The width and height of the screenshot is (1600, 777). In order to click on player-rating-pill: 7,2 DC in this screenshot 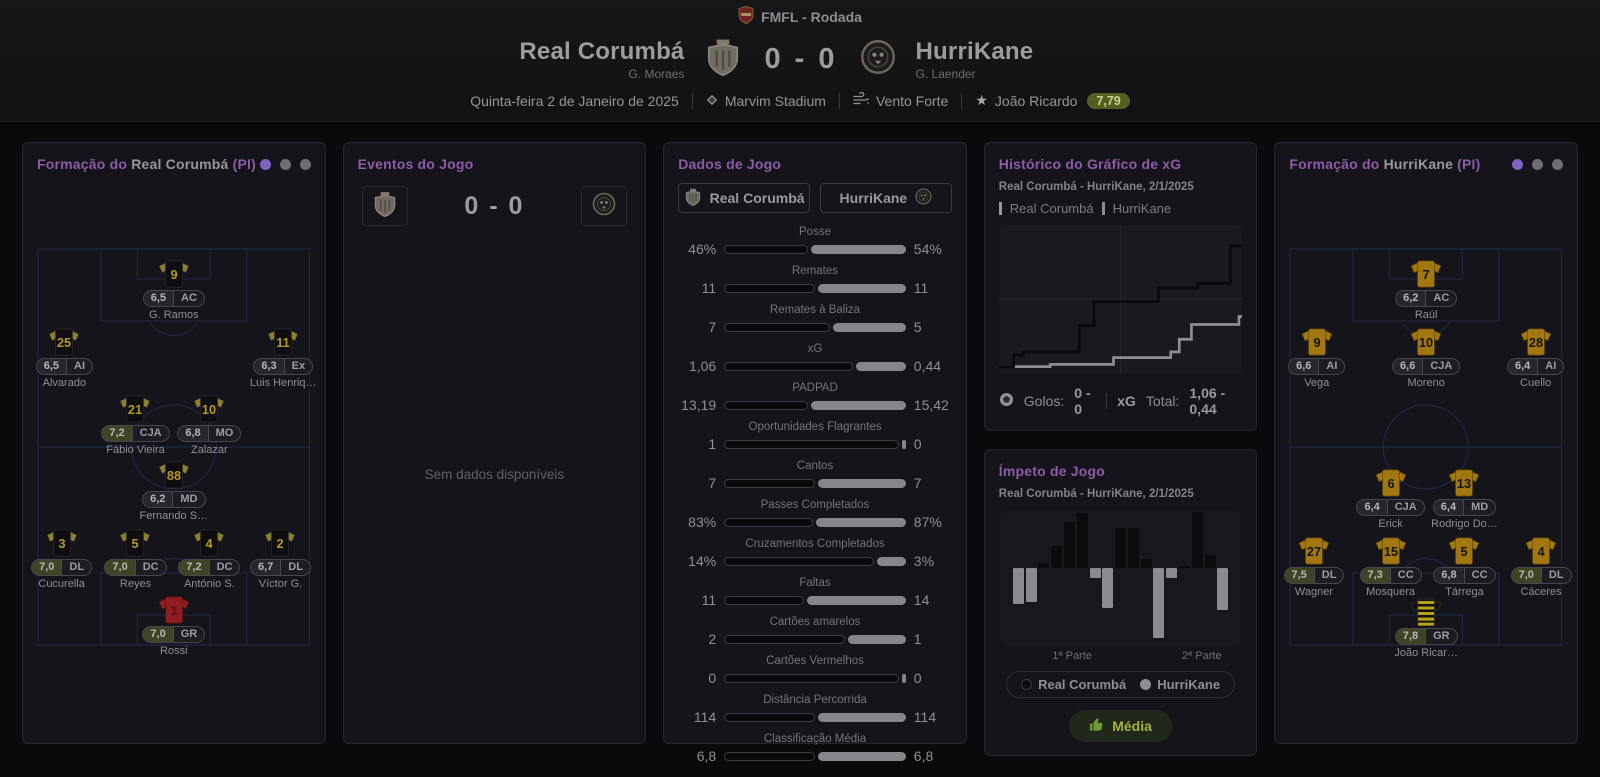, I will do `click(209, 567)`.